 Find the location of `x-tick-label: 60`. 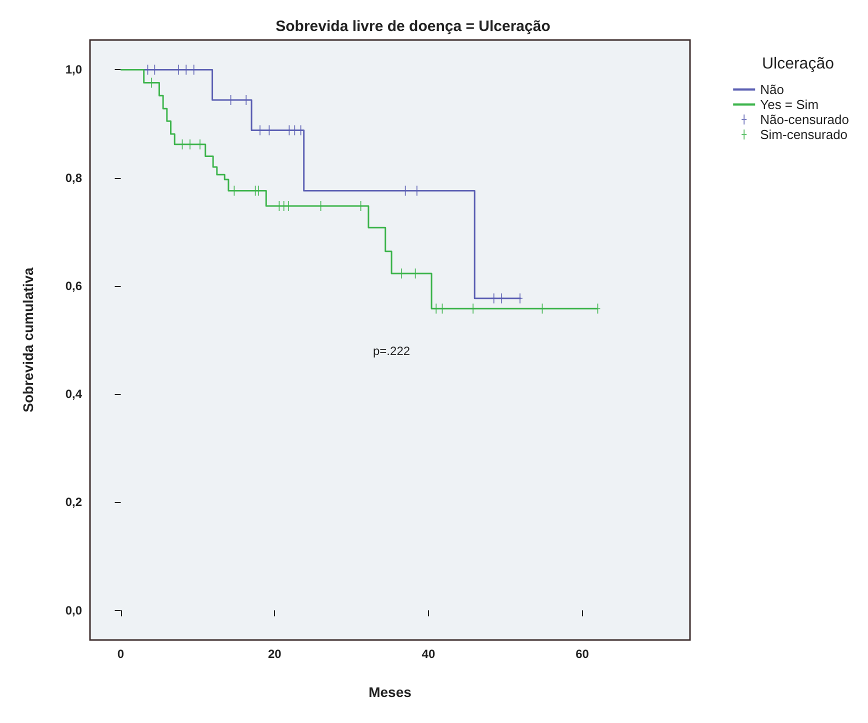

x-tick-label: 60 is located at coordinates (583, 654).